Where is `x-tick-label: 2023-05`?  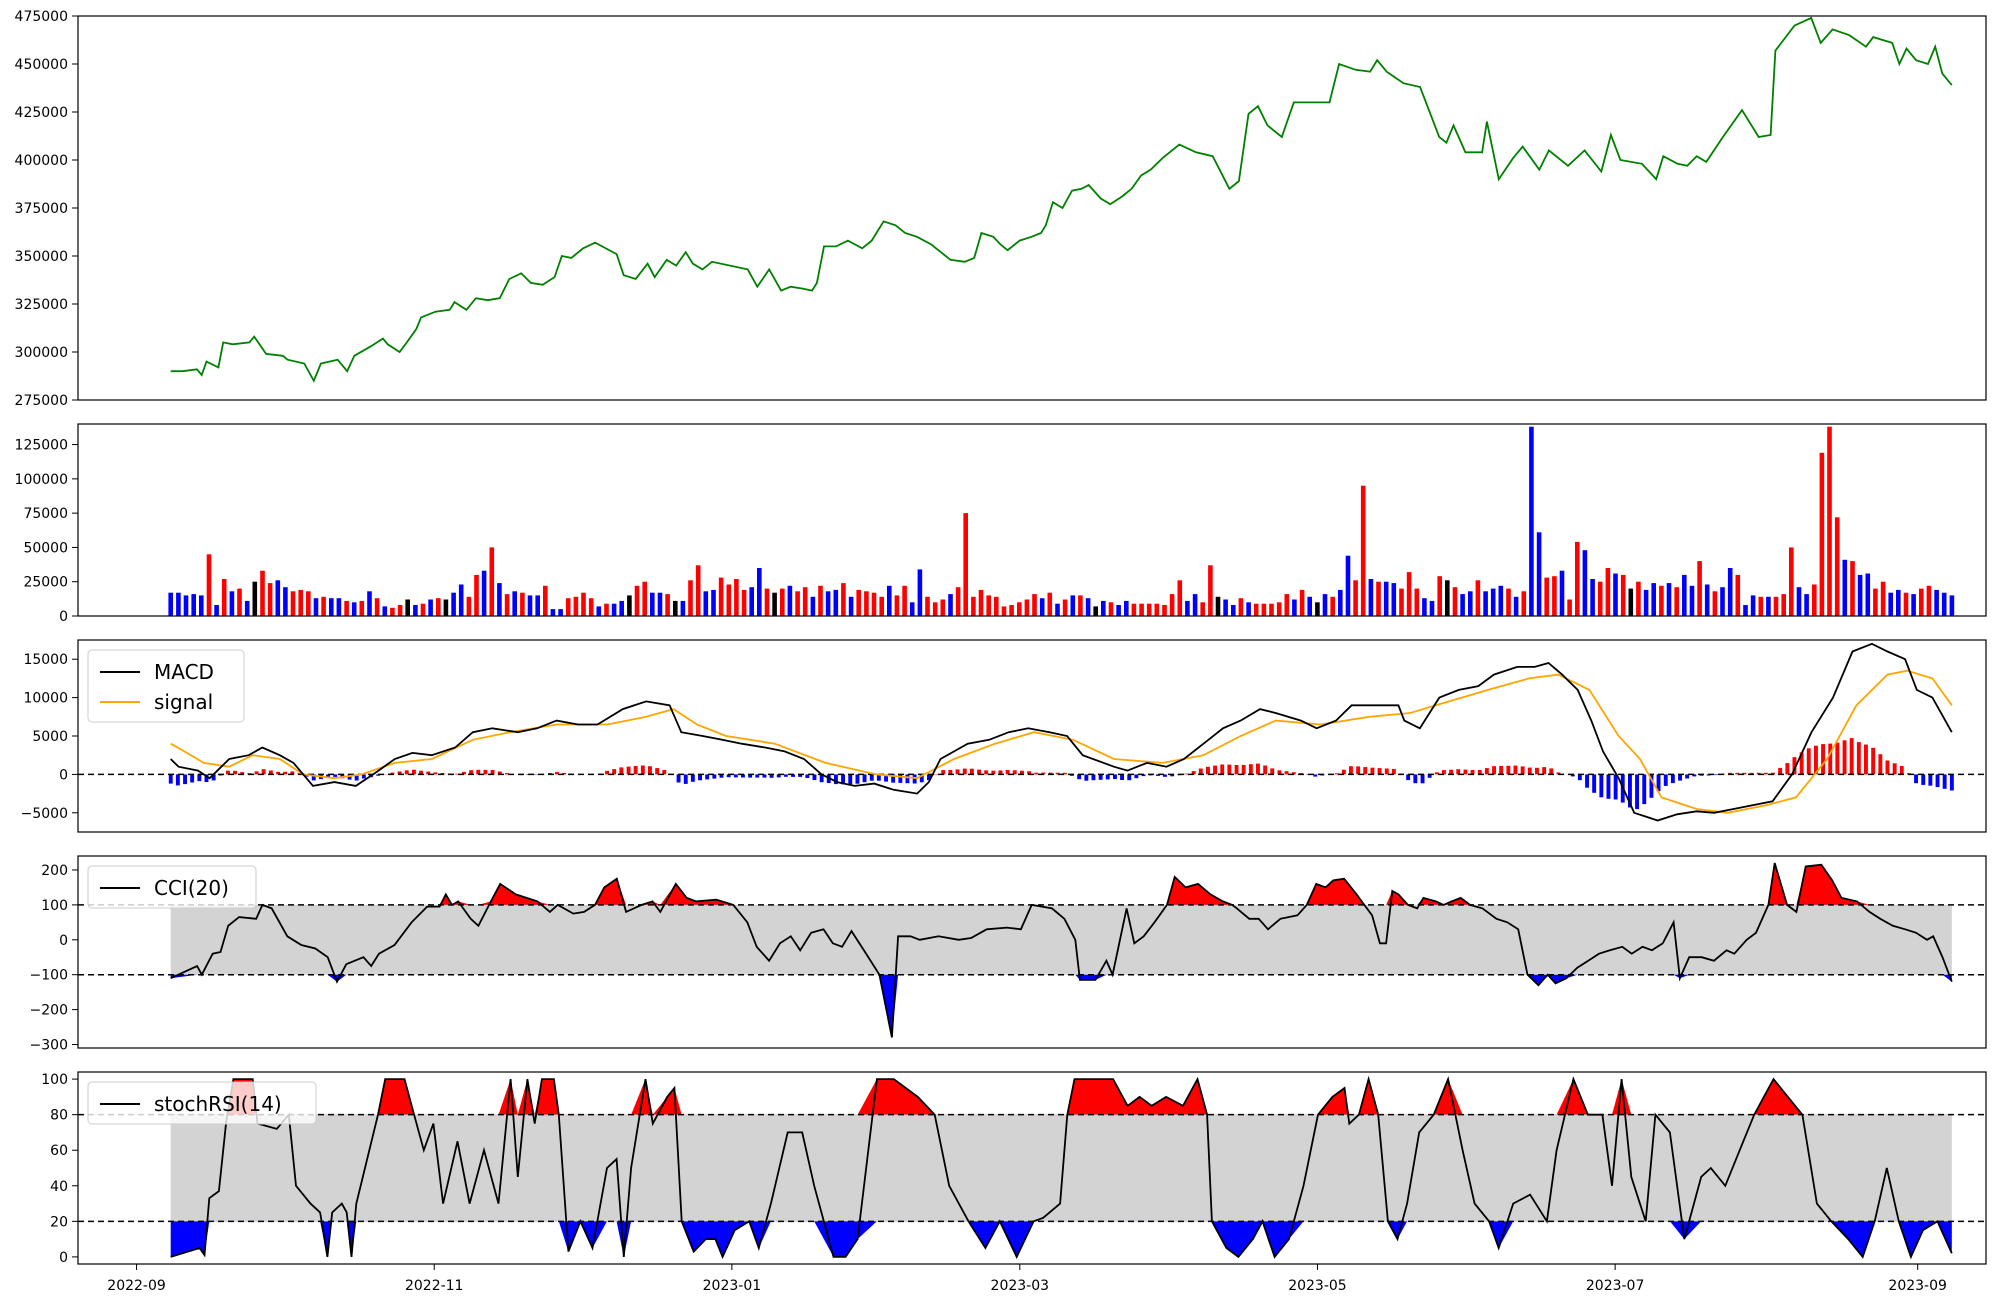
x-tick-label: 2023-05 is located at coordinates (1317, 1286).